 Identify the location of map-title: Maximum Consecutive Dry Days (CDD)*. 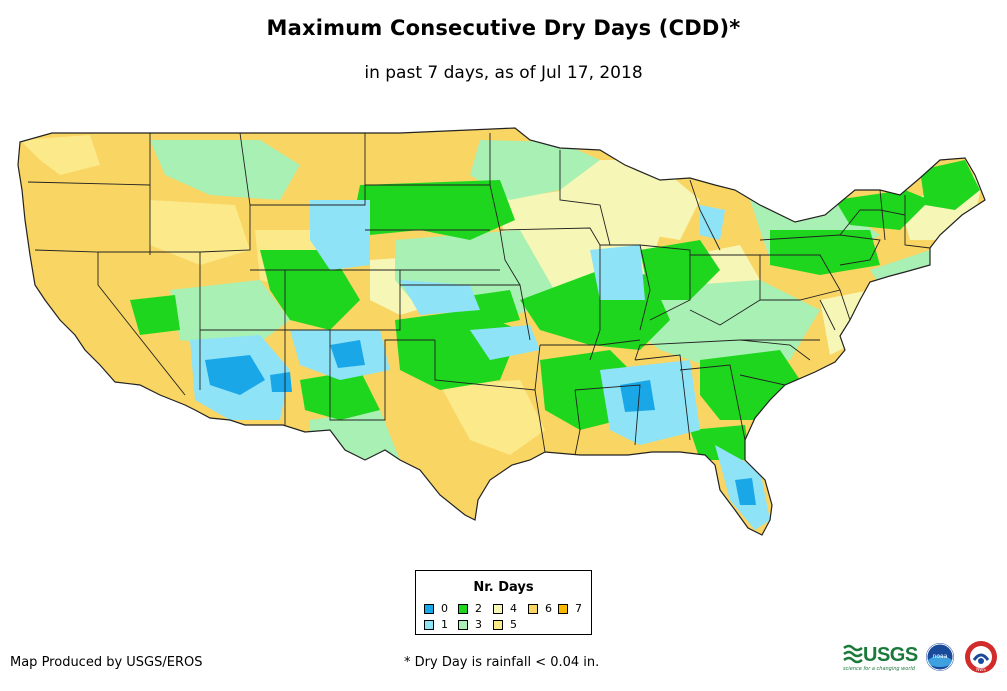
(503, 28).